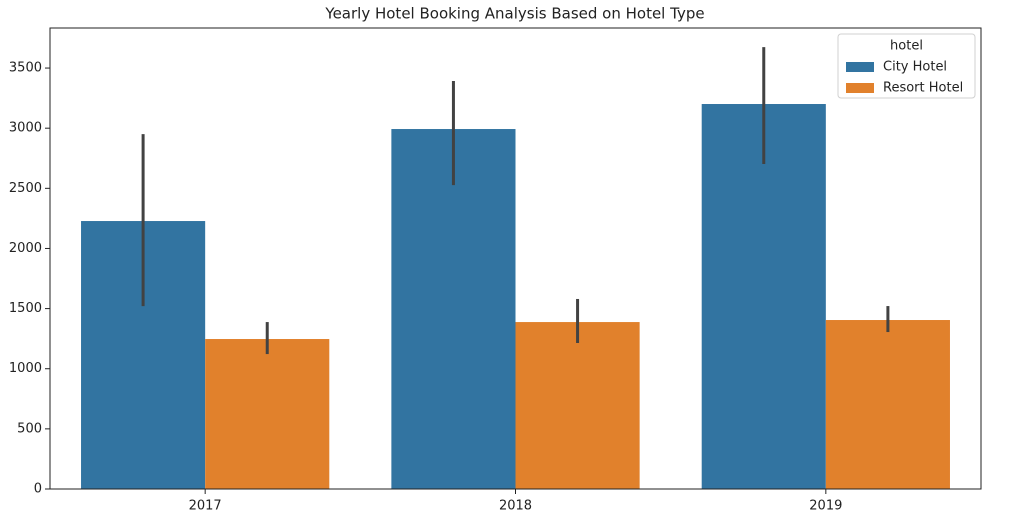  Describe the element at coordinates (25, 128) in the screenshot. I see `y-tick-label: 3000` at that location.